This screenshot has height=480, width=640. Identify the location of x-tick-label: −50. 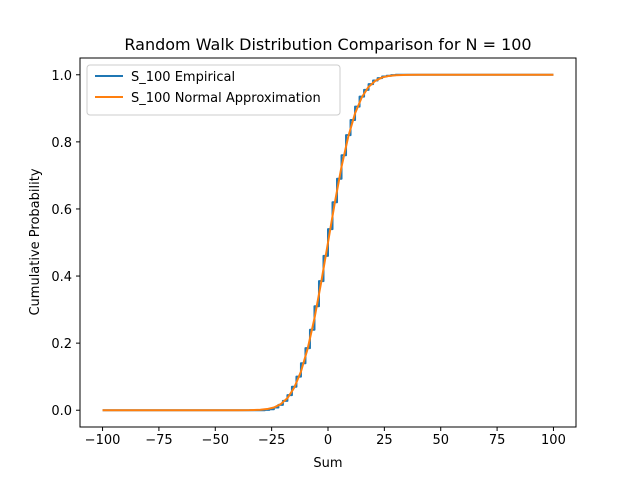
(215, 440).